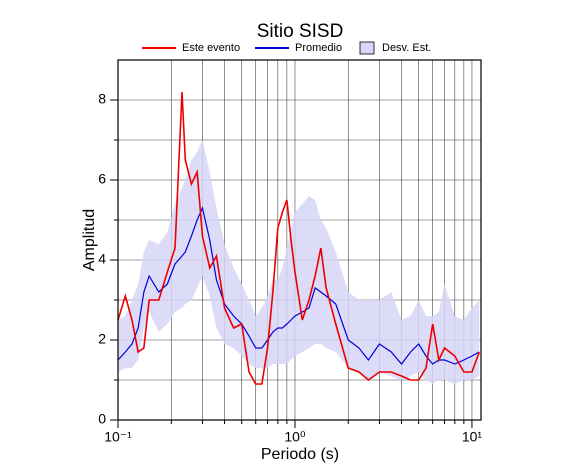  What do you see at coordinates (102, 179) in the screenshot?
I see `y-tick-label: 6` at bounding box center [102, 179].